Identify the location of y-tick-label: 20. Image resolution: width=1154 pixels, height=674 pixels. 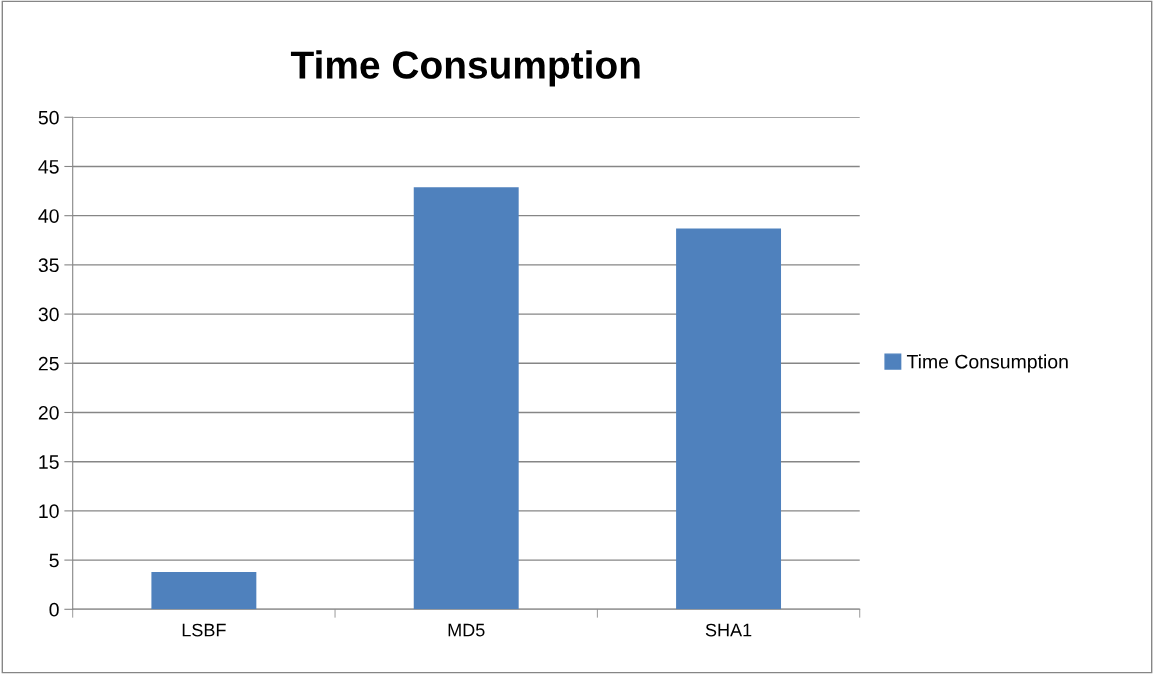
(48, 412).